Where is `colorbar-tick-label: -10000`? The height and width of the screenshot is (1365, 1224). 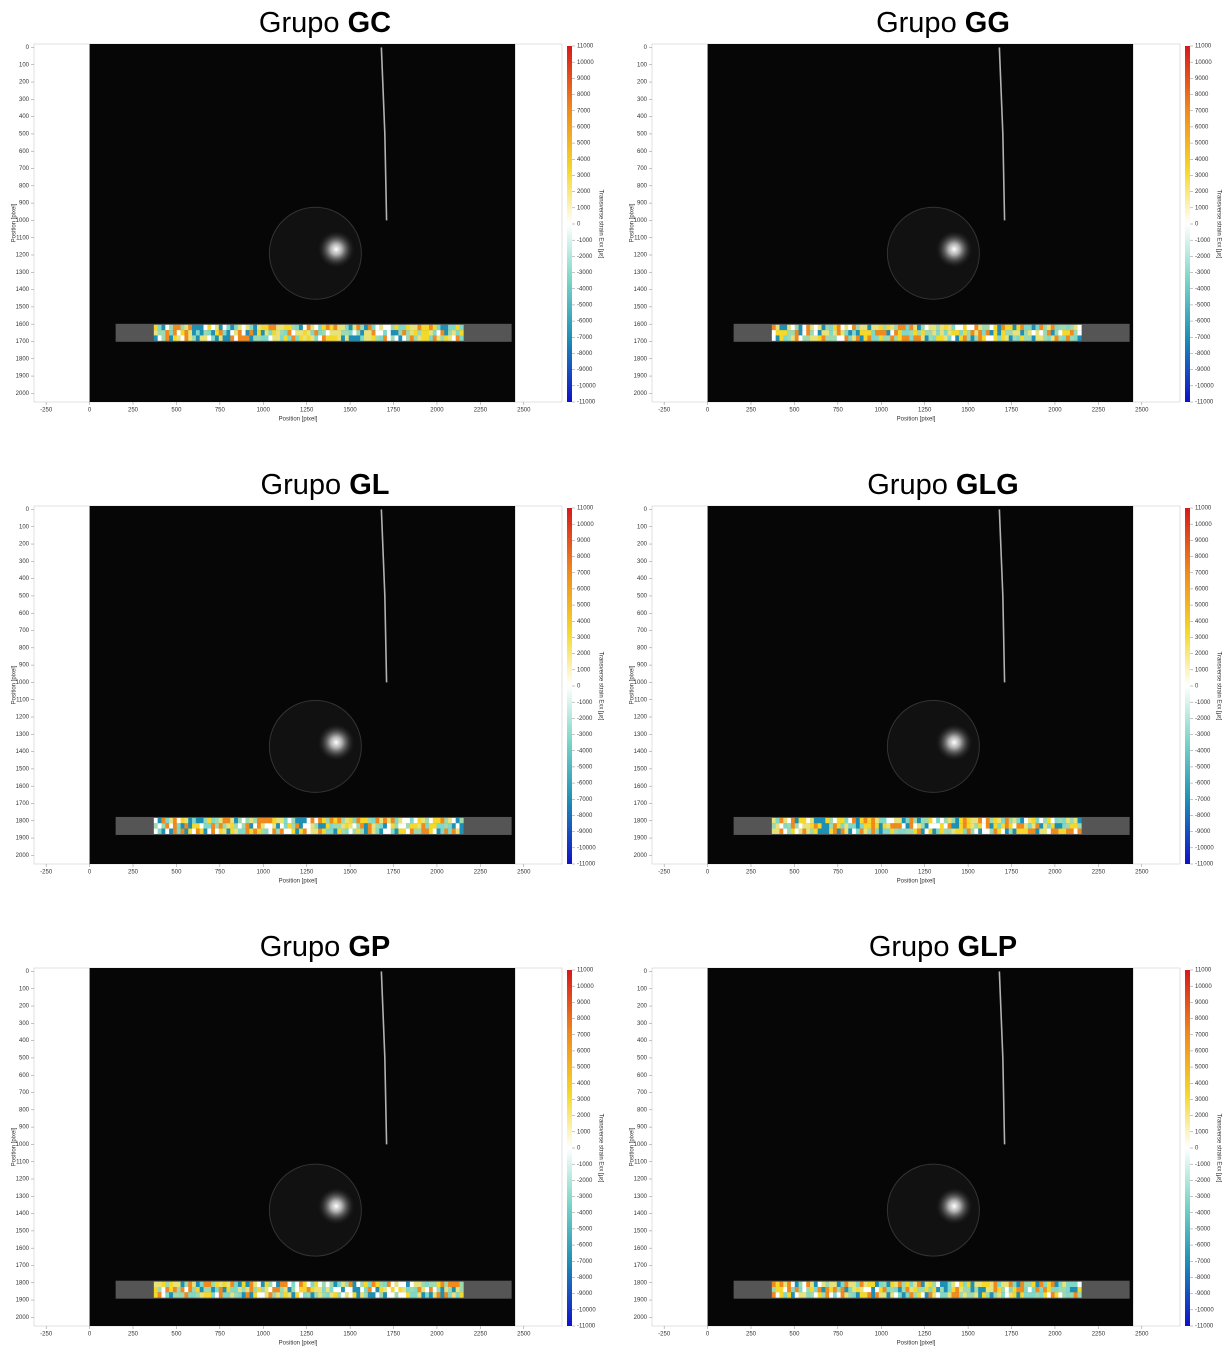
colorbar-tick-label: -10000 is located at coordinates (1204, 848).